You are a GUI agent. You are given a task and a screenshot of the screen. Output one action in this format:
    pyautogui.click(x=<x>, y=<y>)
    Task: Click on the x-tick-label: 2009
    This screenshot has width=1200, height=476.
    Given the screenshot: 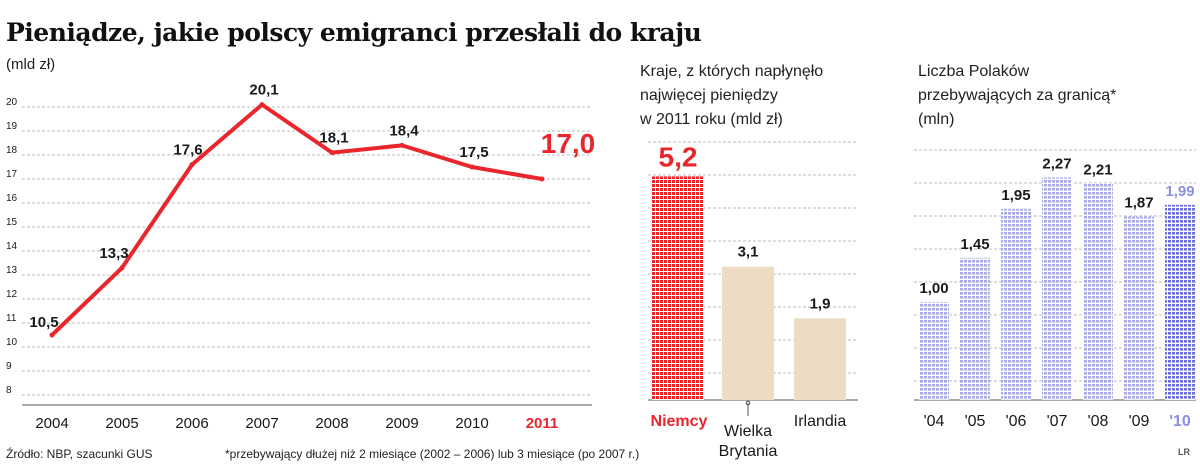 What is the action you would take?
    pyautogui.click(x=401, y=423)
    